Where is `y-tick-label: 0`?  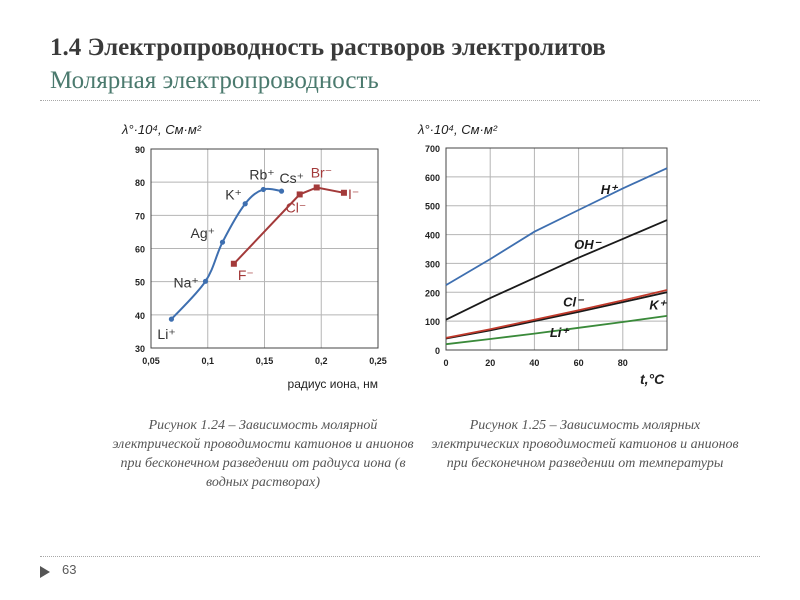 y-tick-label: 0 is located at coordinates (437, 351).